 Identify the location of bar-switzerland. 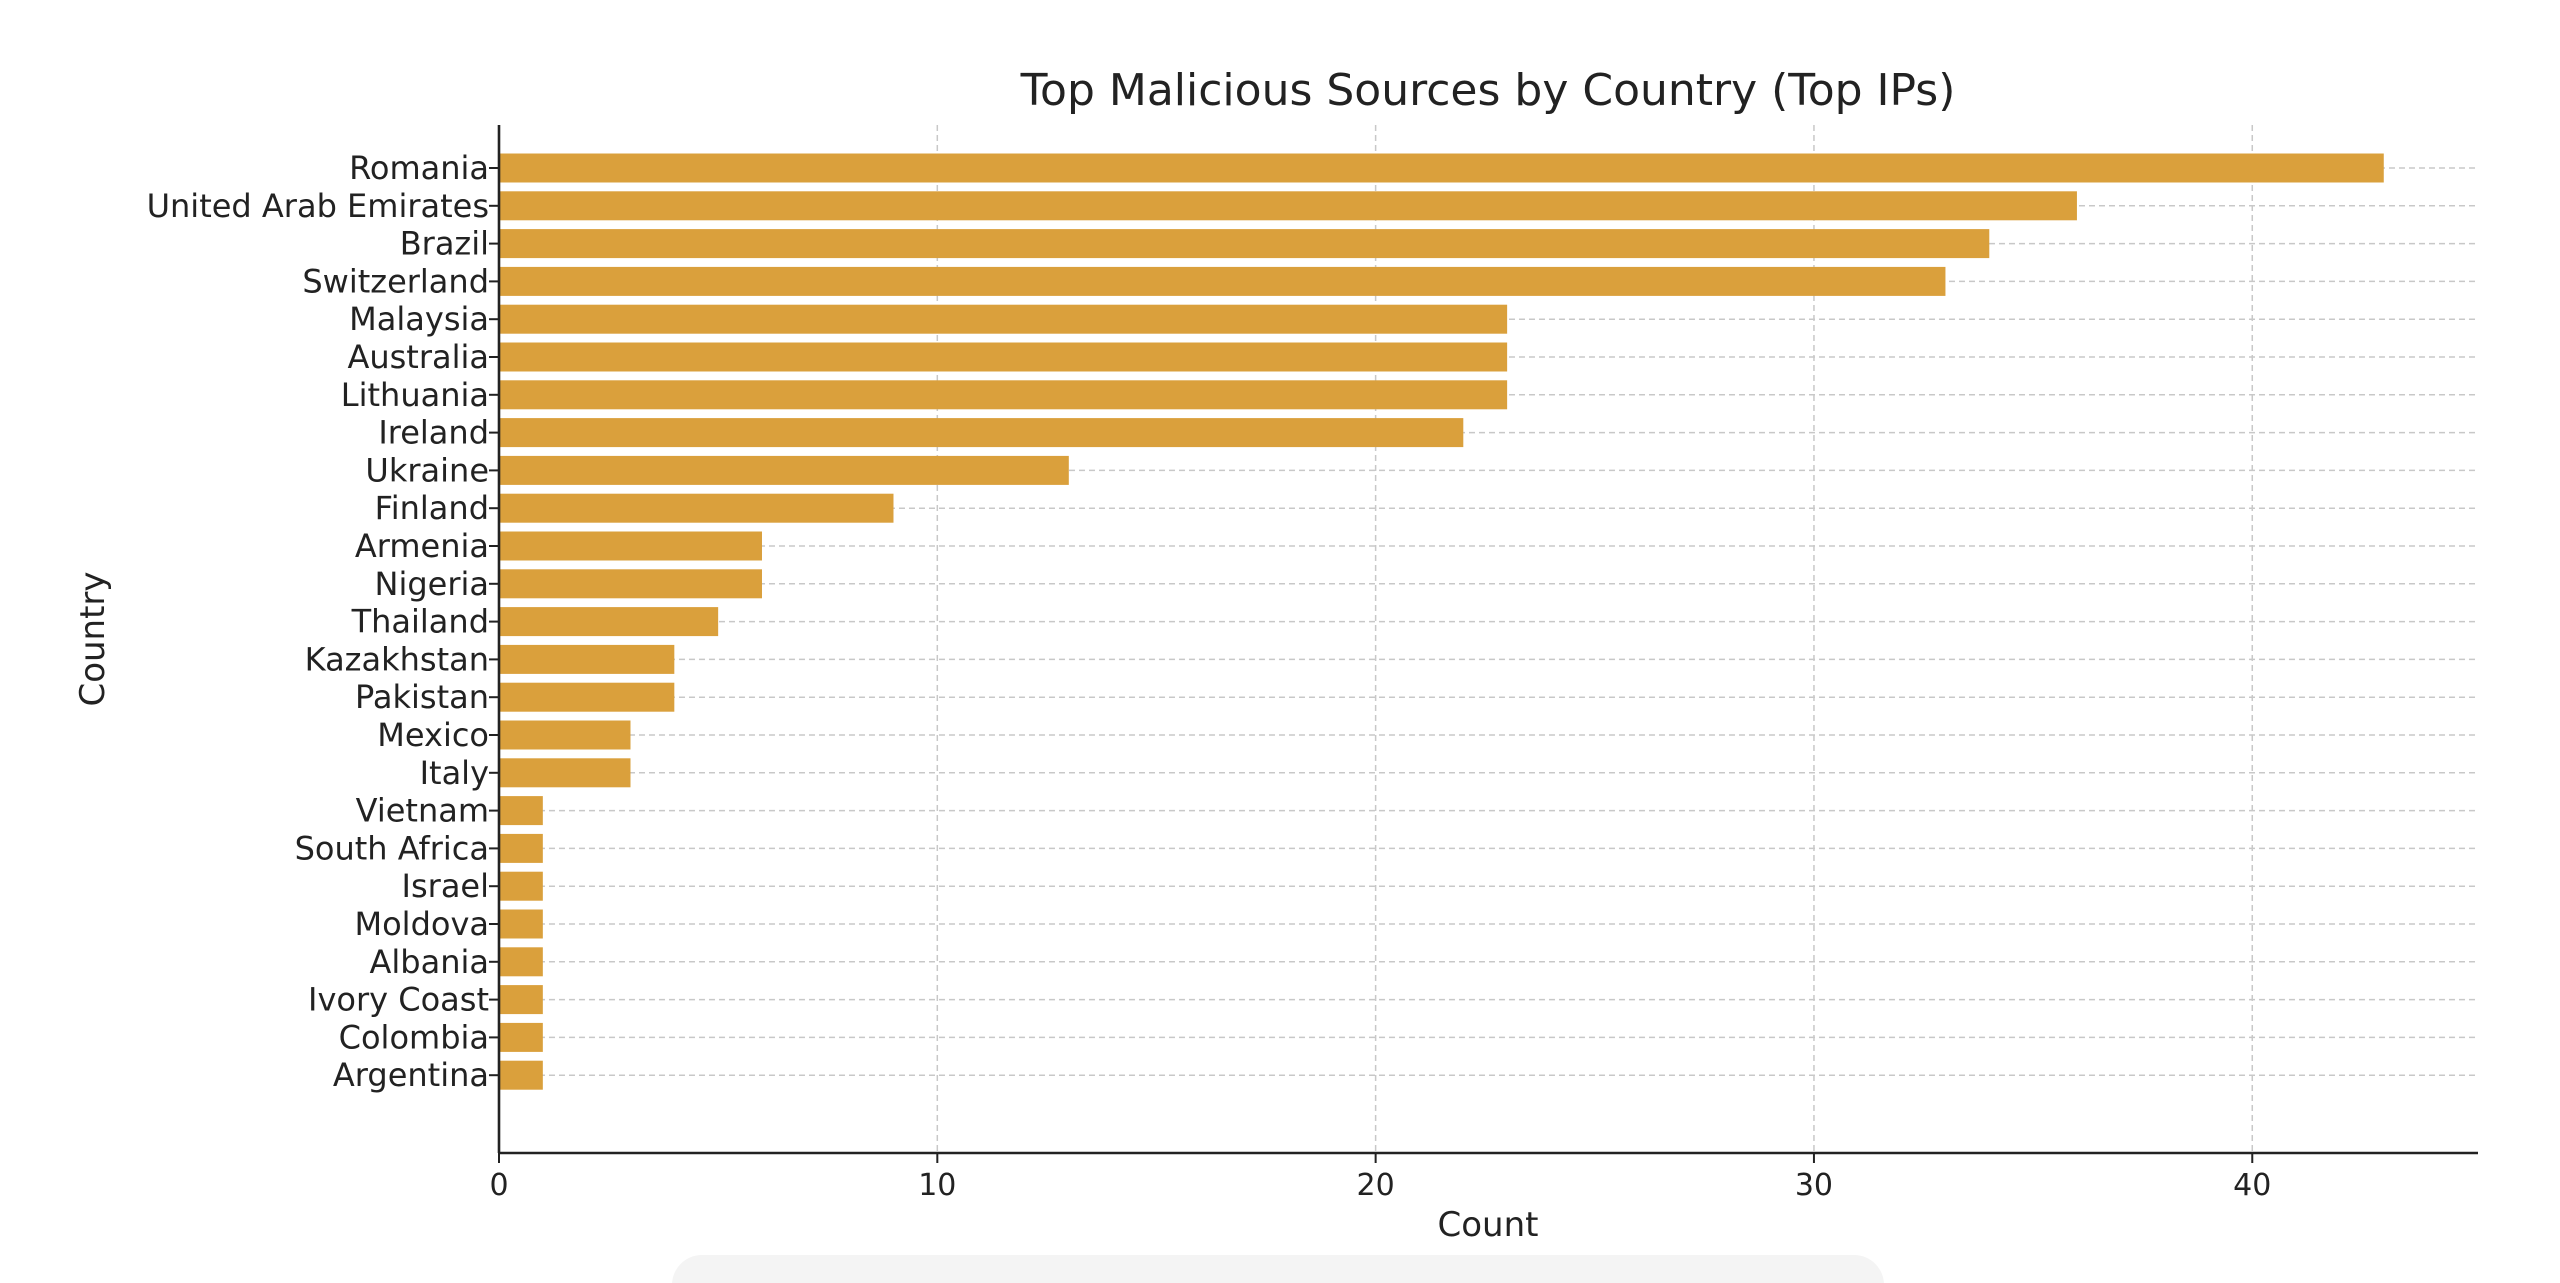
(1222, 281).